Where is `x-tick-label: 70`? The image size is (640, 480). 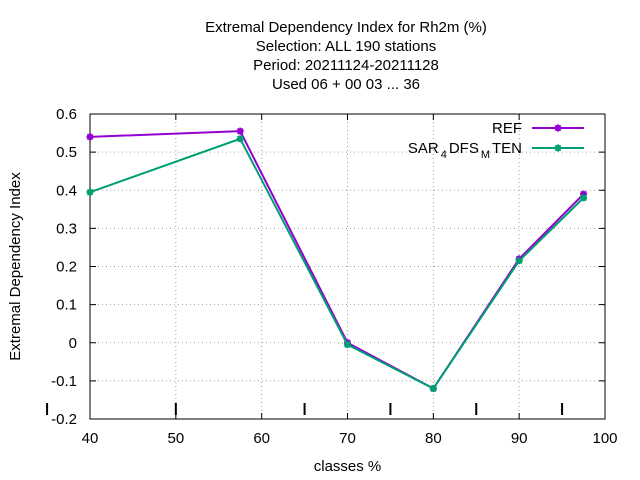 x-tick-label: 70 is located at coordinates (347, 438).